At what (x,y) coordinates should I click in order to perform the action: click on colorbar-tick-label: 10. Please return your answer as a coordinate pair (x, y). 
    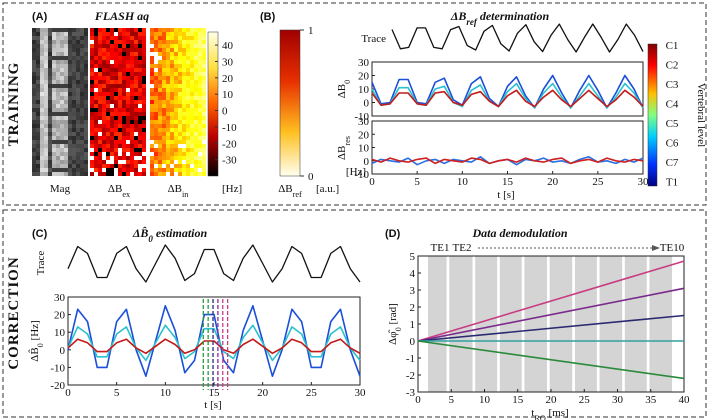
    Looking at the image, I should click on (228, 95).